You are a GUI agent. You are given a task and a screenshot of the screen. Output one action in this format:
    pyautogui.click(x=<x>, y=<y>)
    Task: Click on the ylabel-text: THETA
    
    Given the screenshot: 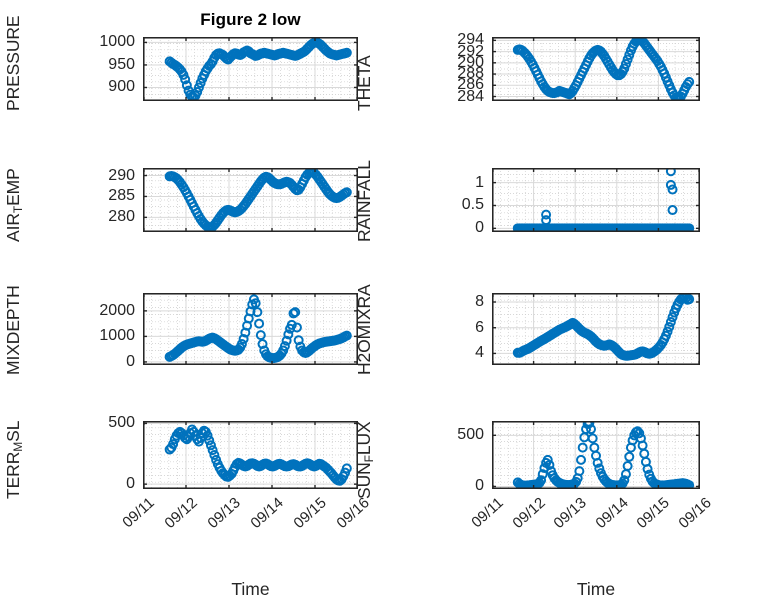 What is the action you would take?
    pyautogui.click(x=364, y=83)
    